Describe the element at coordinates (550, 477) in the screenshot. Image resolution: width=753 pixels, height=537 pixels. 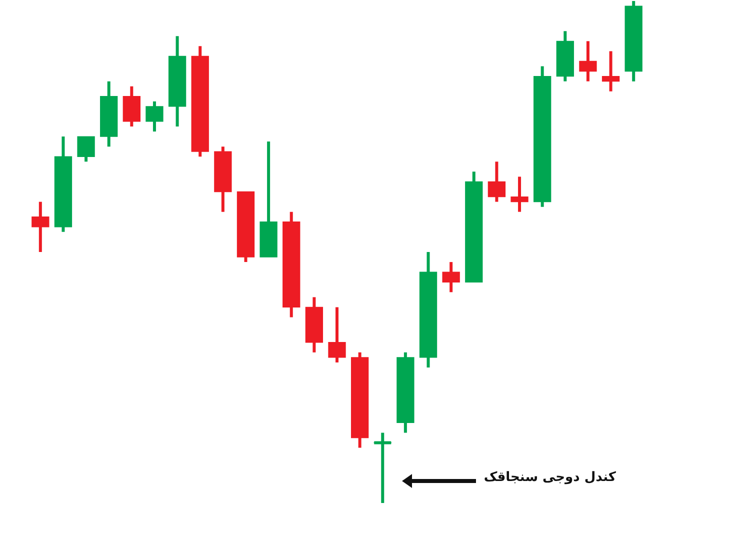
I see `annotation: کندل دوجی سنجاقک` at that location.